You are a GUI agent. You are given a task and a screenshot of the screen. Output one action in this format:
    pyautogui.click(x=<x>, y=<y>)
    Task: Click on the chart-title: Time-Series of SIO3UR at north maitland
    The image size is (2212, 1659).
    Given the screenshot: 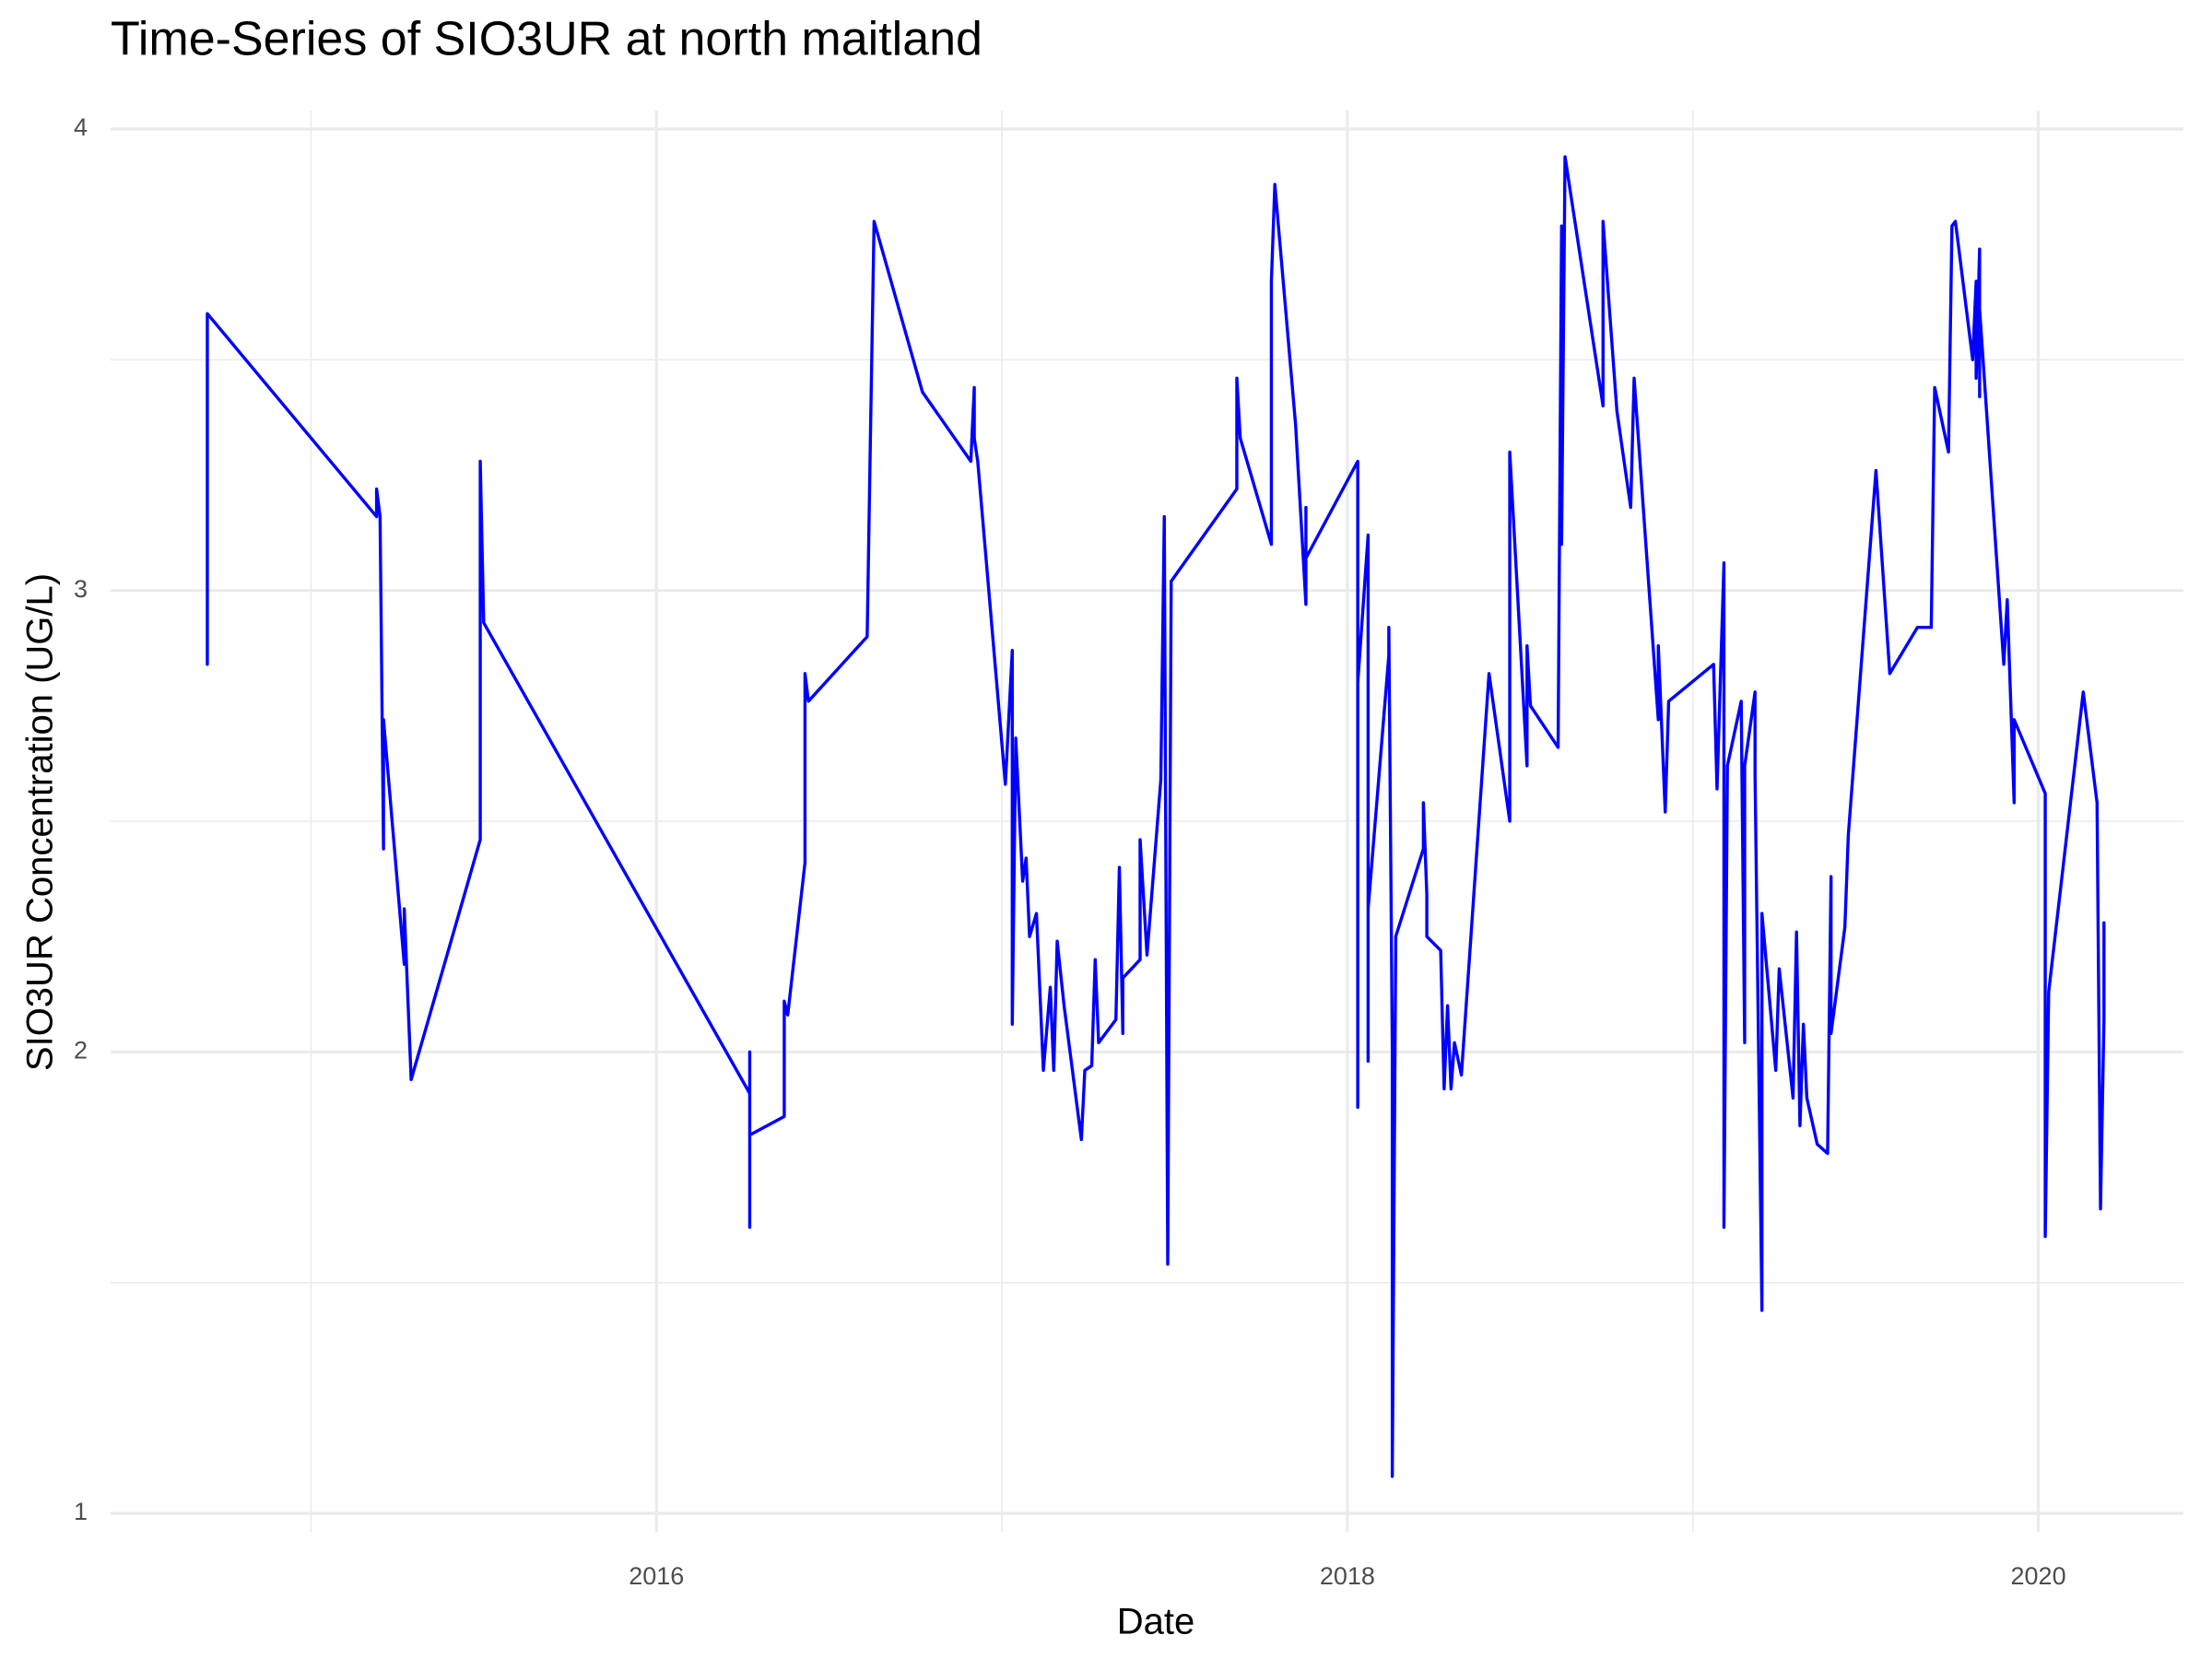 What is the action you would take?
    pyautogui.click(x=546, y=39)
    